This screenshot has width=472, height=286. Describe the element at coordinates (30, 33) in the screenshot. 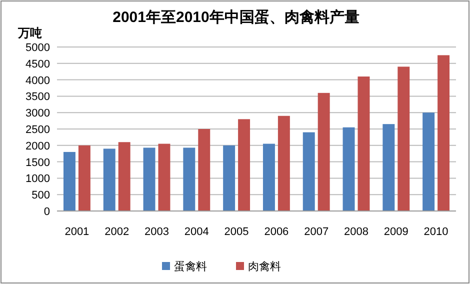

I see `ylabel: 万吨` at that location.